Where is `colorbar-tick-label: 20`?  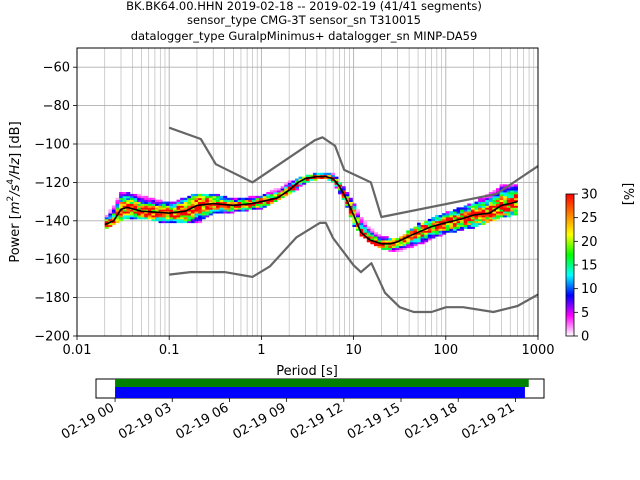
colorbar-tick-label: 20 is located at coordinates (589, 242).